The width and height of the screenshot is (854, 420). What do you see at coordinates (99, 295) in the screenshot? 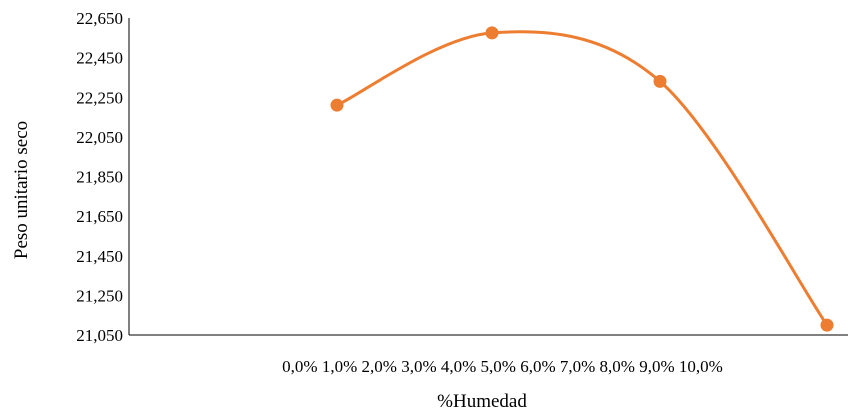
I see `y-tick-label: 21,250` at bounding box center [99, 295].